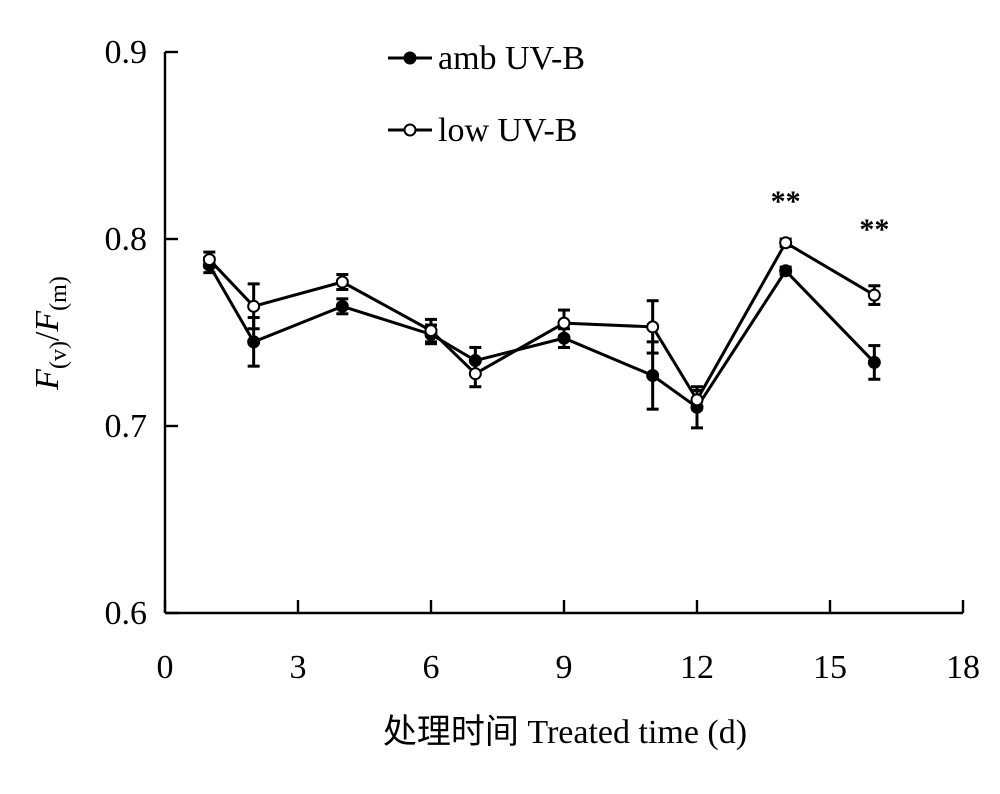 This screenshot has height=794, width=1000. I want to click on series-amb-uvb, so click(541, 343).